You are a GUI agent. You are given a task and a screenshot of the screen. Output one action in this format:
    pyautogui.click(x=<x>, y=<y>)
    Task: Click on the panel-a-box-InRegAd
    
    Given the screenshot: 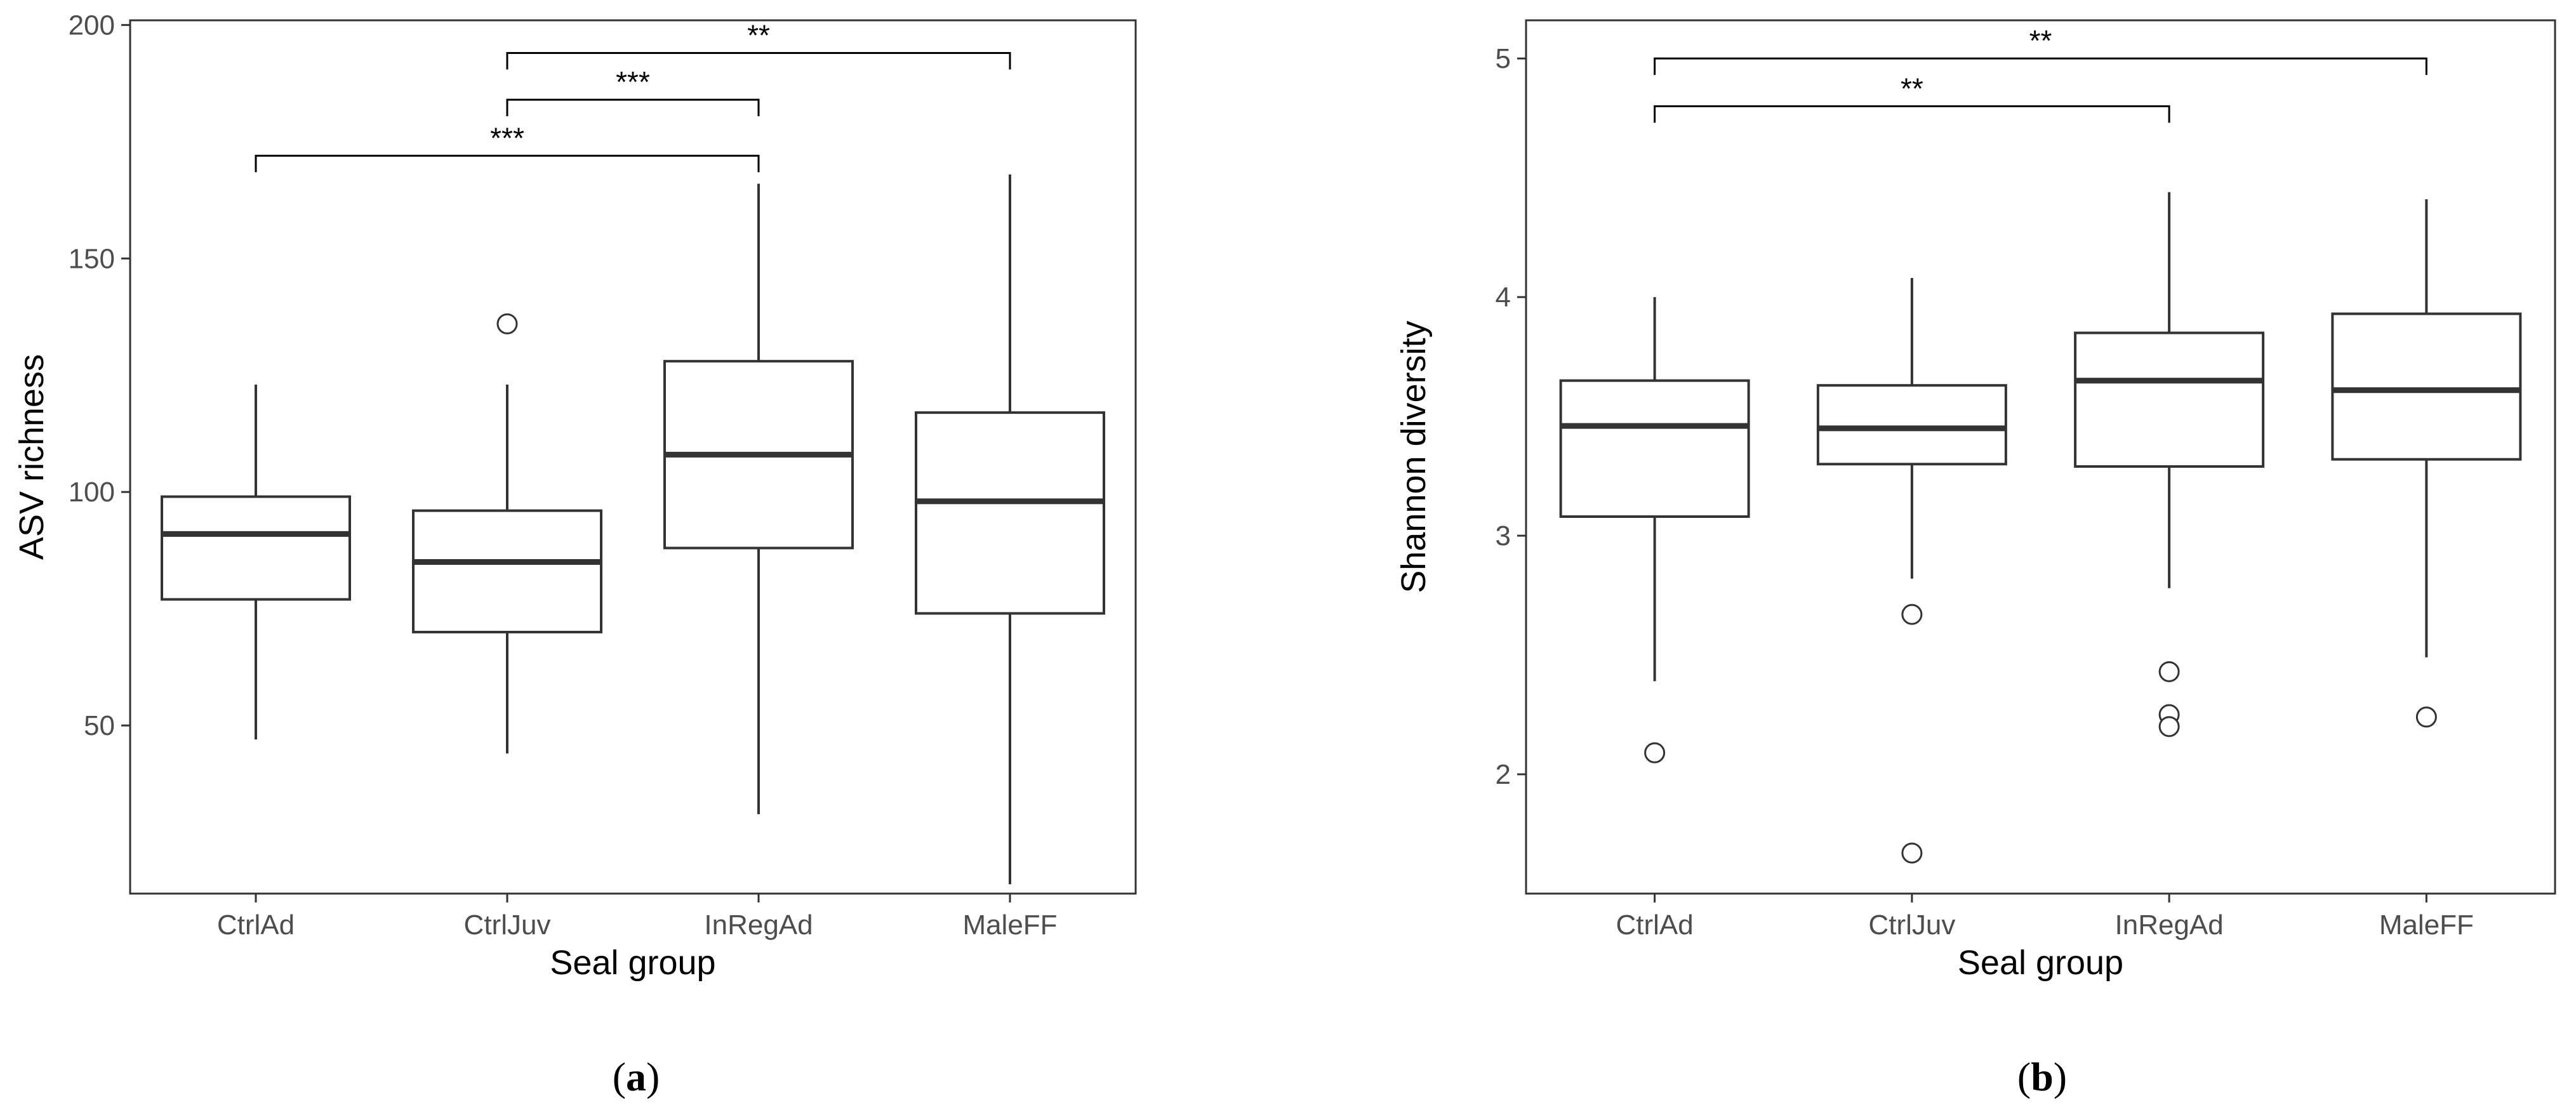 What is the action you would take?
    pyautogui.click(x=758, y=498)
    